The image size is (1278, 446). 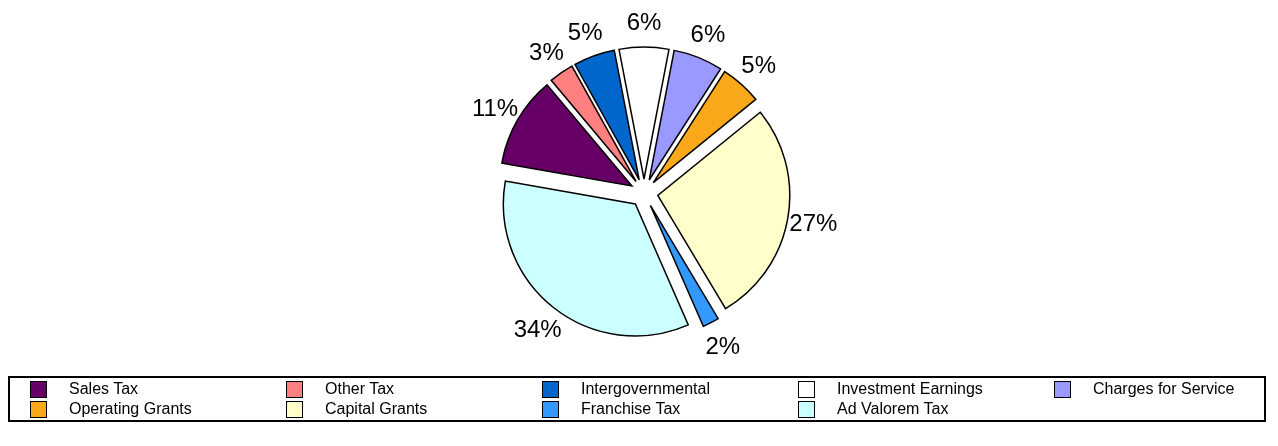 I want to click on legend-label: Operating Grants, so click(x=130, y=409).